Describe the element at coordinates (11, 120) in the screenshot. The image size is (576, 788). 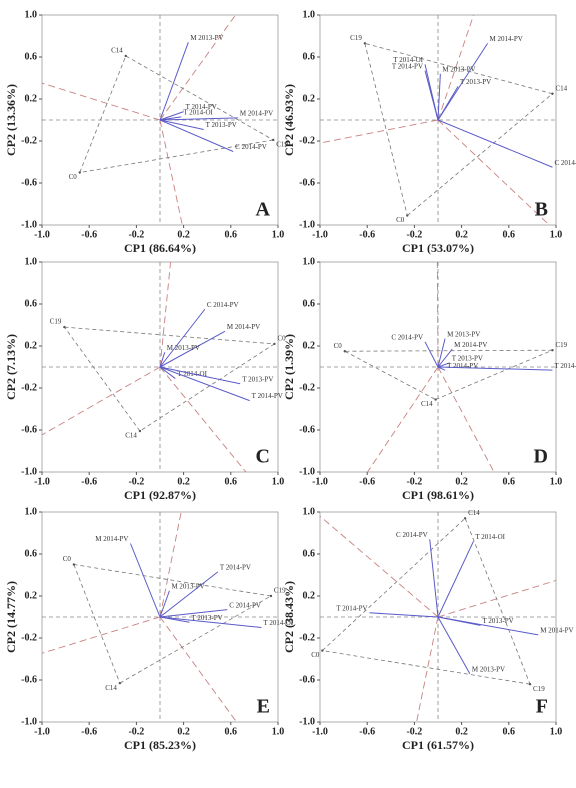
I see `y-axis-label: CP2 (13.36%)` at that location.